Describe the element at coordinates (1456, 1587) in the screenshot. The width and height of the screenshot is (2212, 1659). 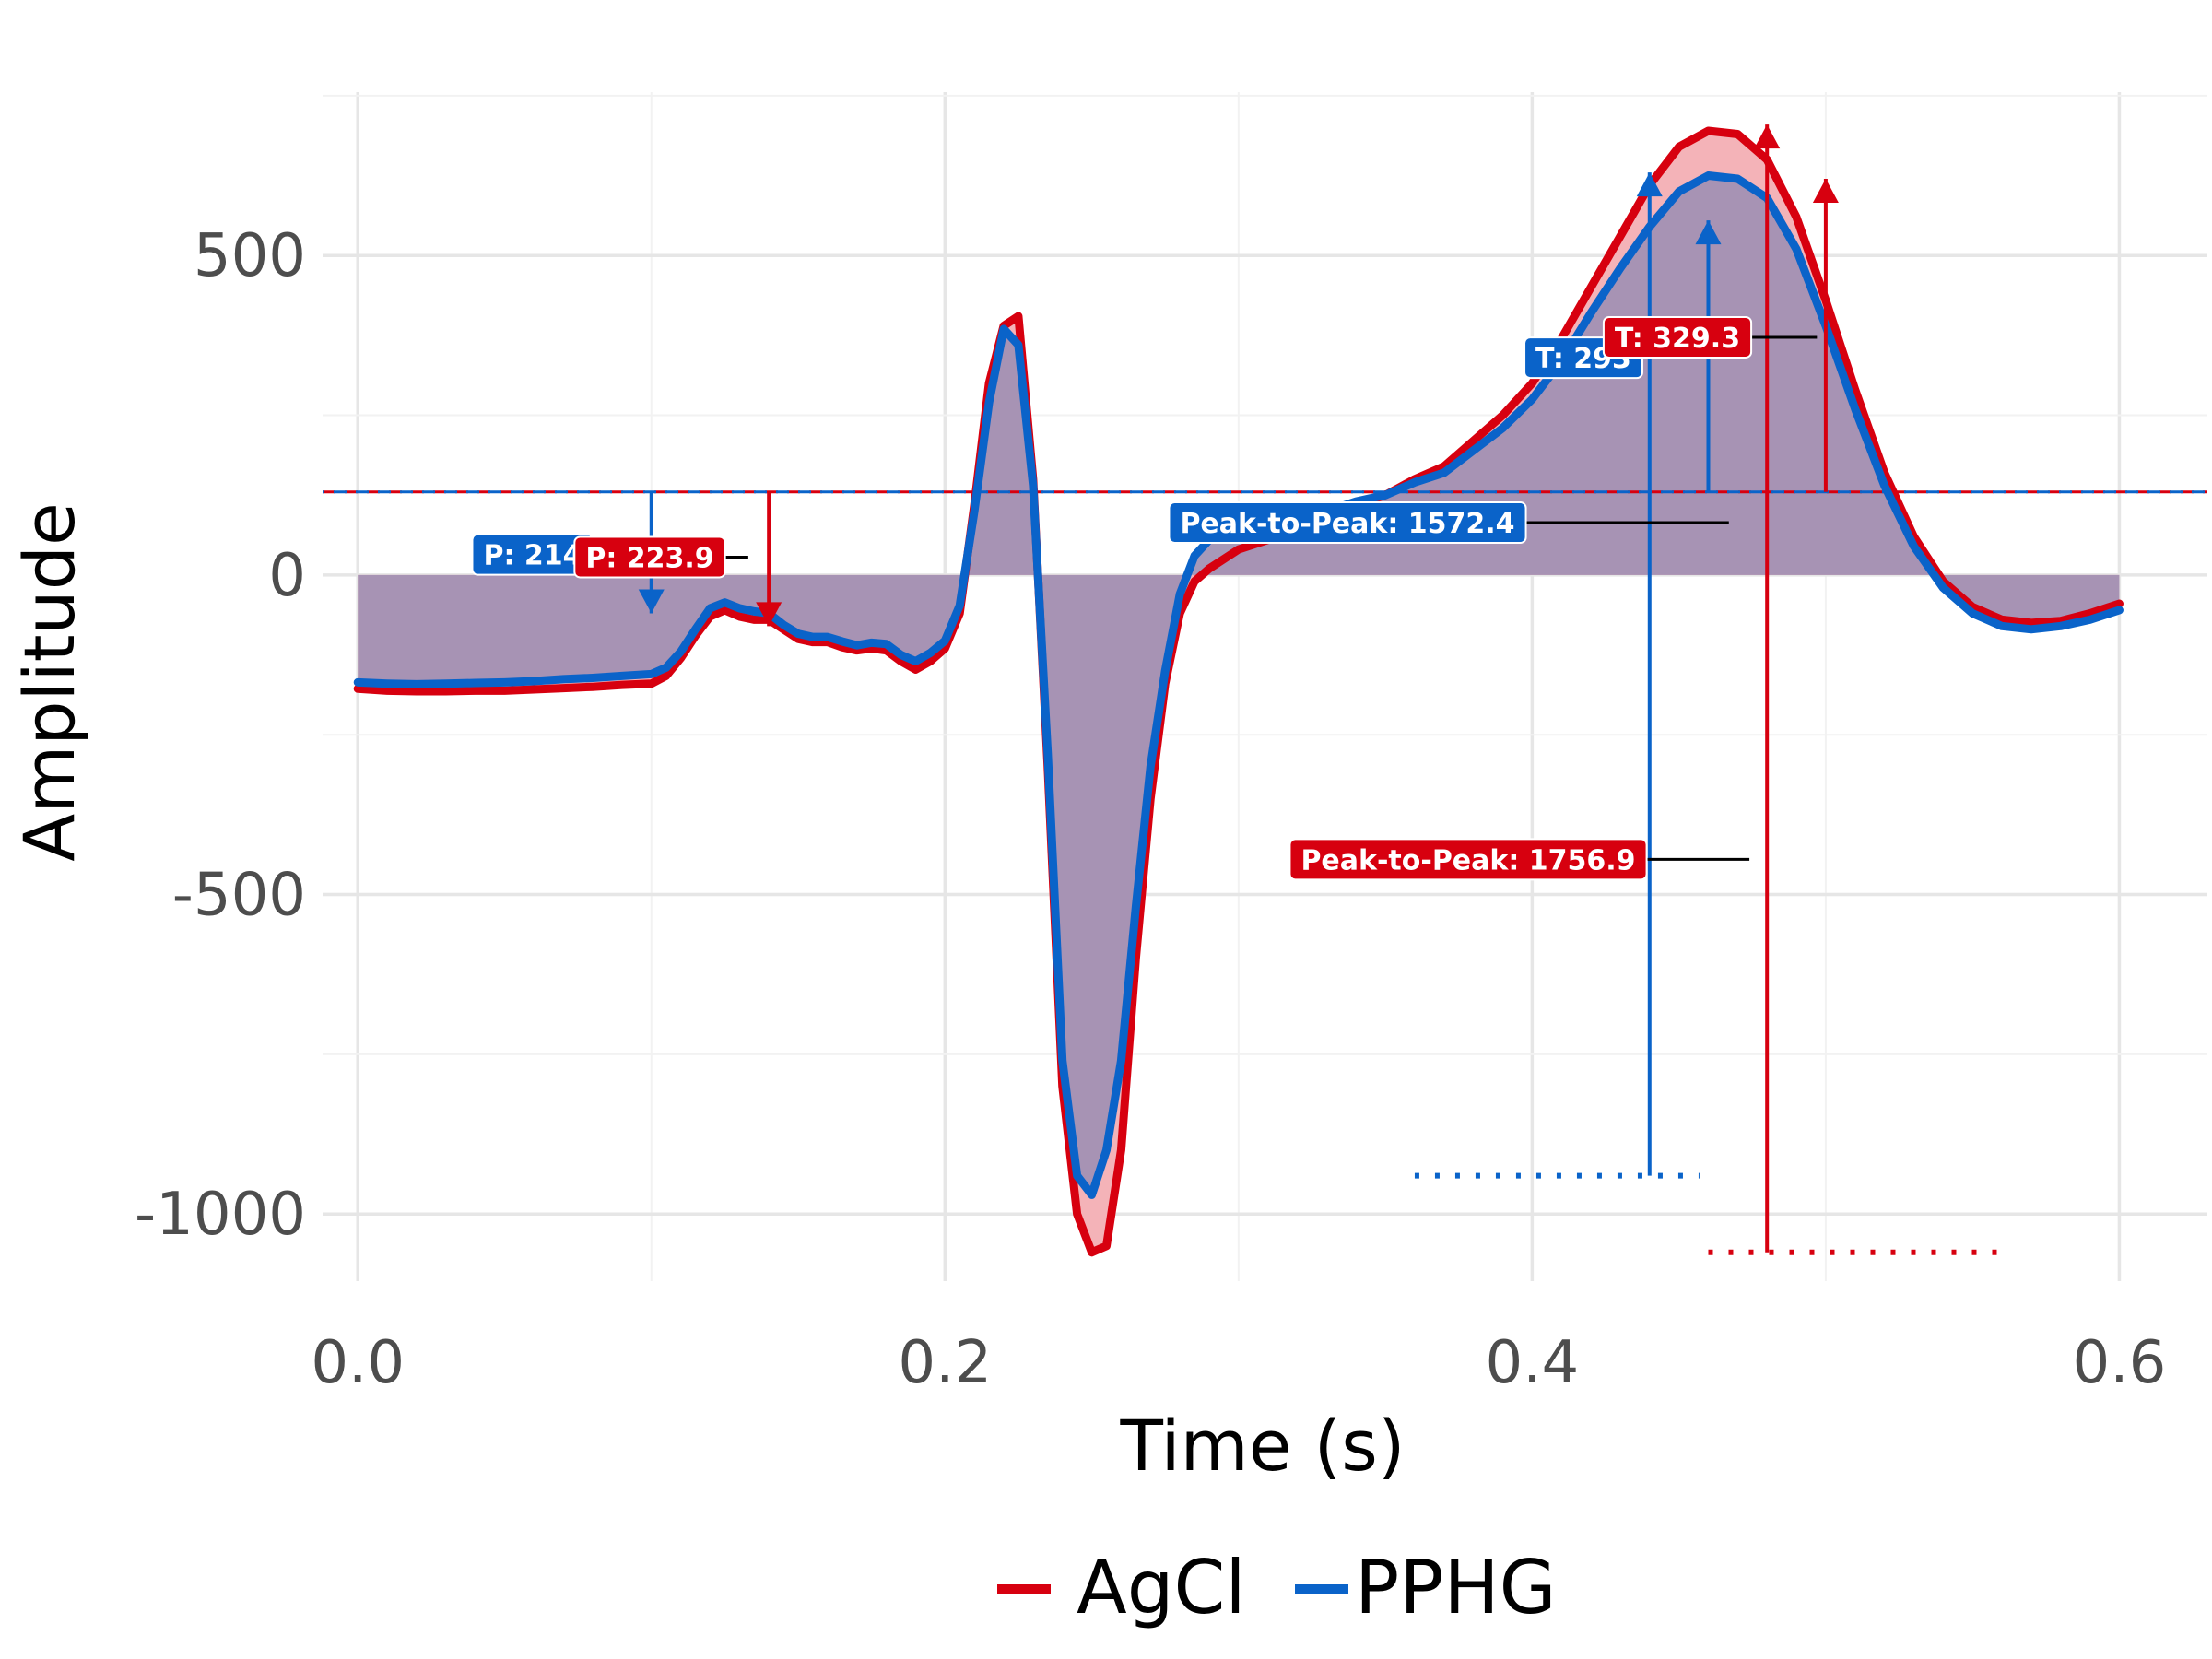
I see `legend-label-pphg: PPHG` at that location.